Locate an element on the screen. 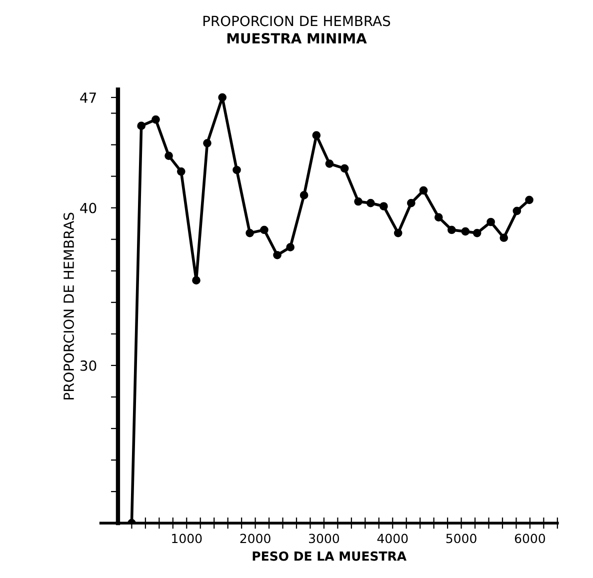  x-tick-label: 3000 is located at coordinates (324, 539).